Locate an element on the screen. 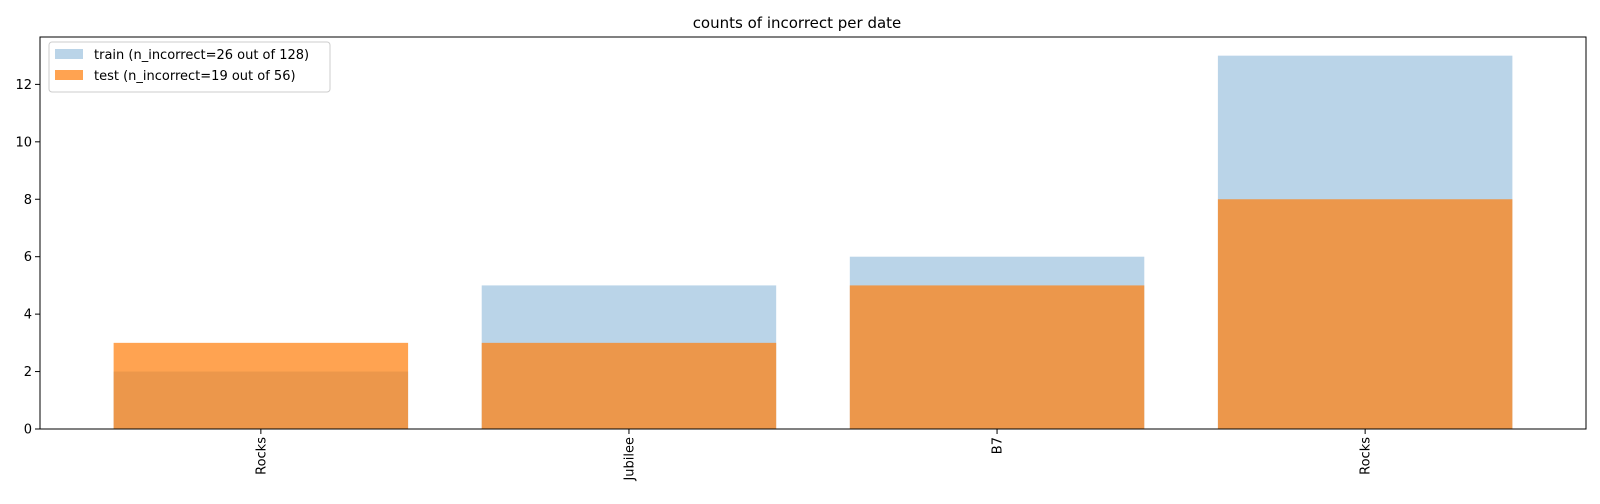  chart-title: counts of incorrect per date is located at coordinates (797, 23).